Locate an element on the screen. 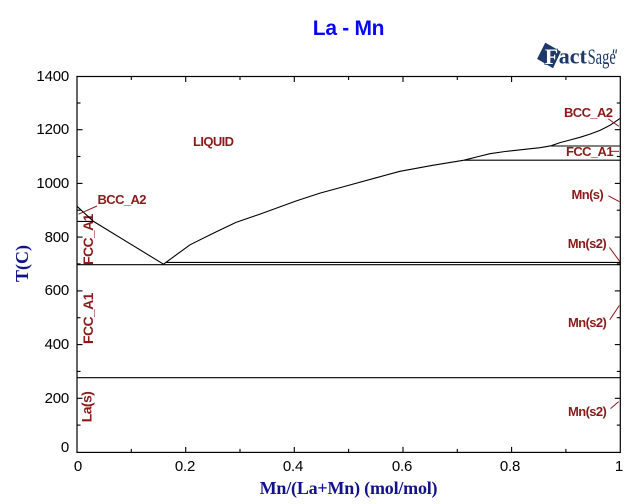  svg-text: Sage is located at coordinates (602, 57).